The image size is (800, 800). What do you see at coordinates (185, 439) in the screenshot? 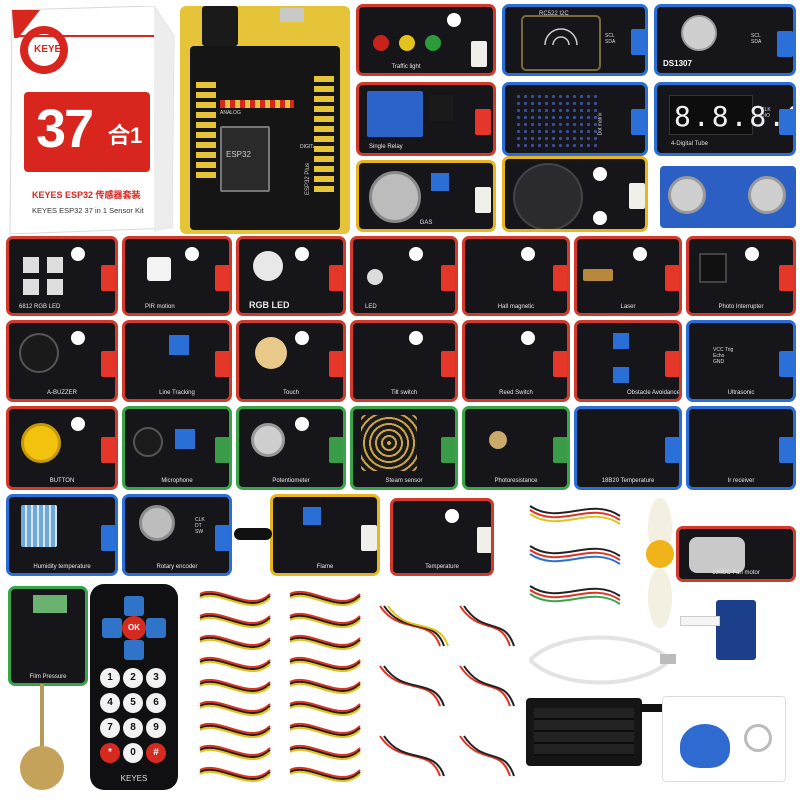
I see `mic-pot` at bounding box center [185, 439].